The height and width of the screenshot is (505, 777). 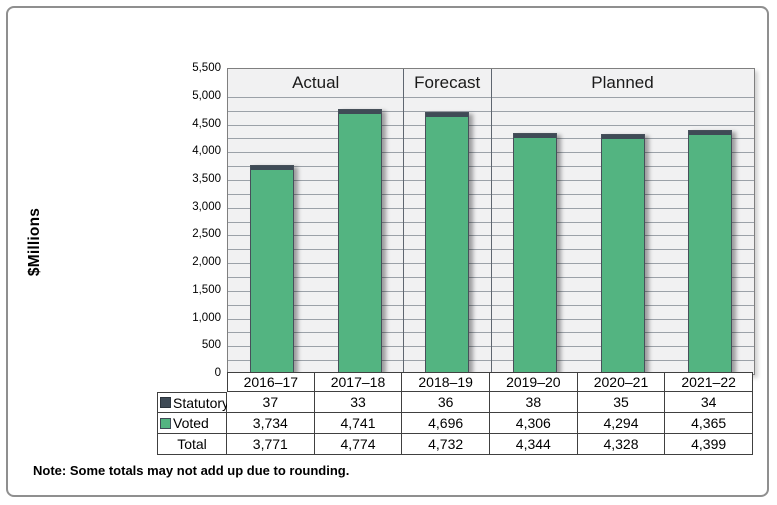 What do you see at coordinates (621, 423) in the screenshot?
I see `table-value-cell: 4,294` at bounding box center [621, 423].